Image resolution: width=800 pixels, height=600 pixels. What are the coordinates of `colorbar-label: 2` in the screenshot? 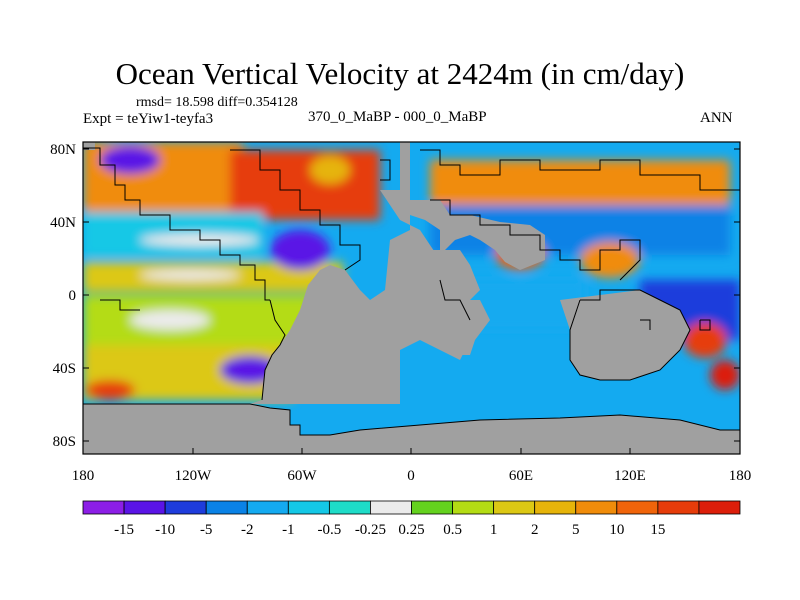 It's located at (535, 530).